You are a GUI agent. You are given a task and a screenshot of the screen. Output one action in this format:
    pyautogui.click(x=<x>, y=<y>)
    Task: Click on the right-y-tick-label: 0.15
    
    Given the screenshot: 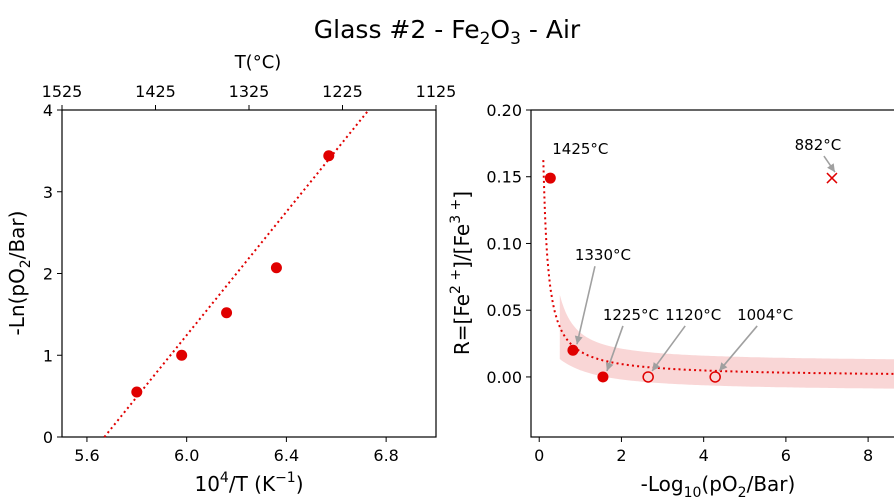 What is the action you would take?
    pyautogui.click(x=504, y=177)
    